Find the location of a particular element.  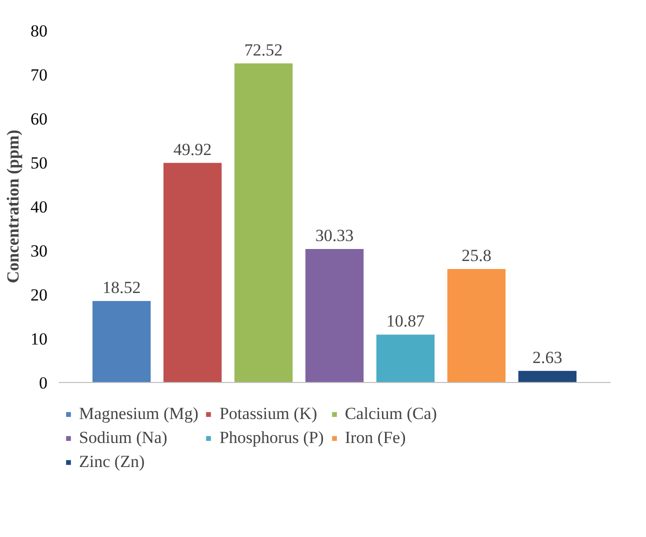

y-tick-label: 40 is located at coordinates (39, 207).